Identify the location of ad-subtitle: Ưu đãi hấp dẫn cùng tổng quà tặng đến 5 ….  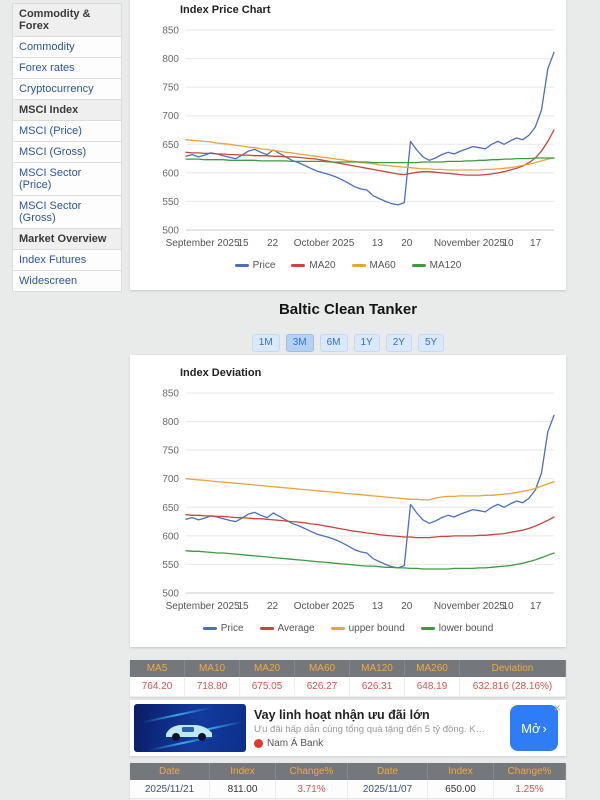
(371, 729).